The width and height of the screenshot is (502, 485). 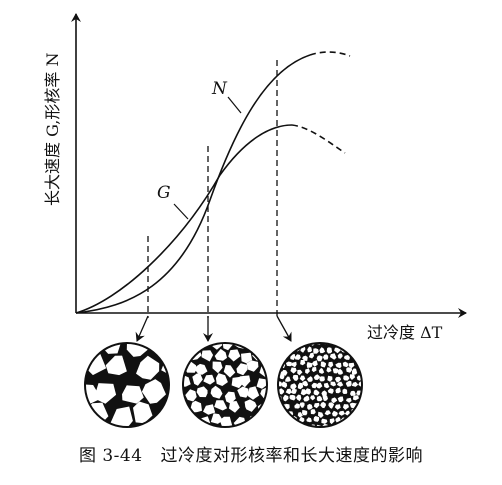 I want to click on grain-structure-fine, so click(x=320, y=385).